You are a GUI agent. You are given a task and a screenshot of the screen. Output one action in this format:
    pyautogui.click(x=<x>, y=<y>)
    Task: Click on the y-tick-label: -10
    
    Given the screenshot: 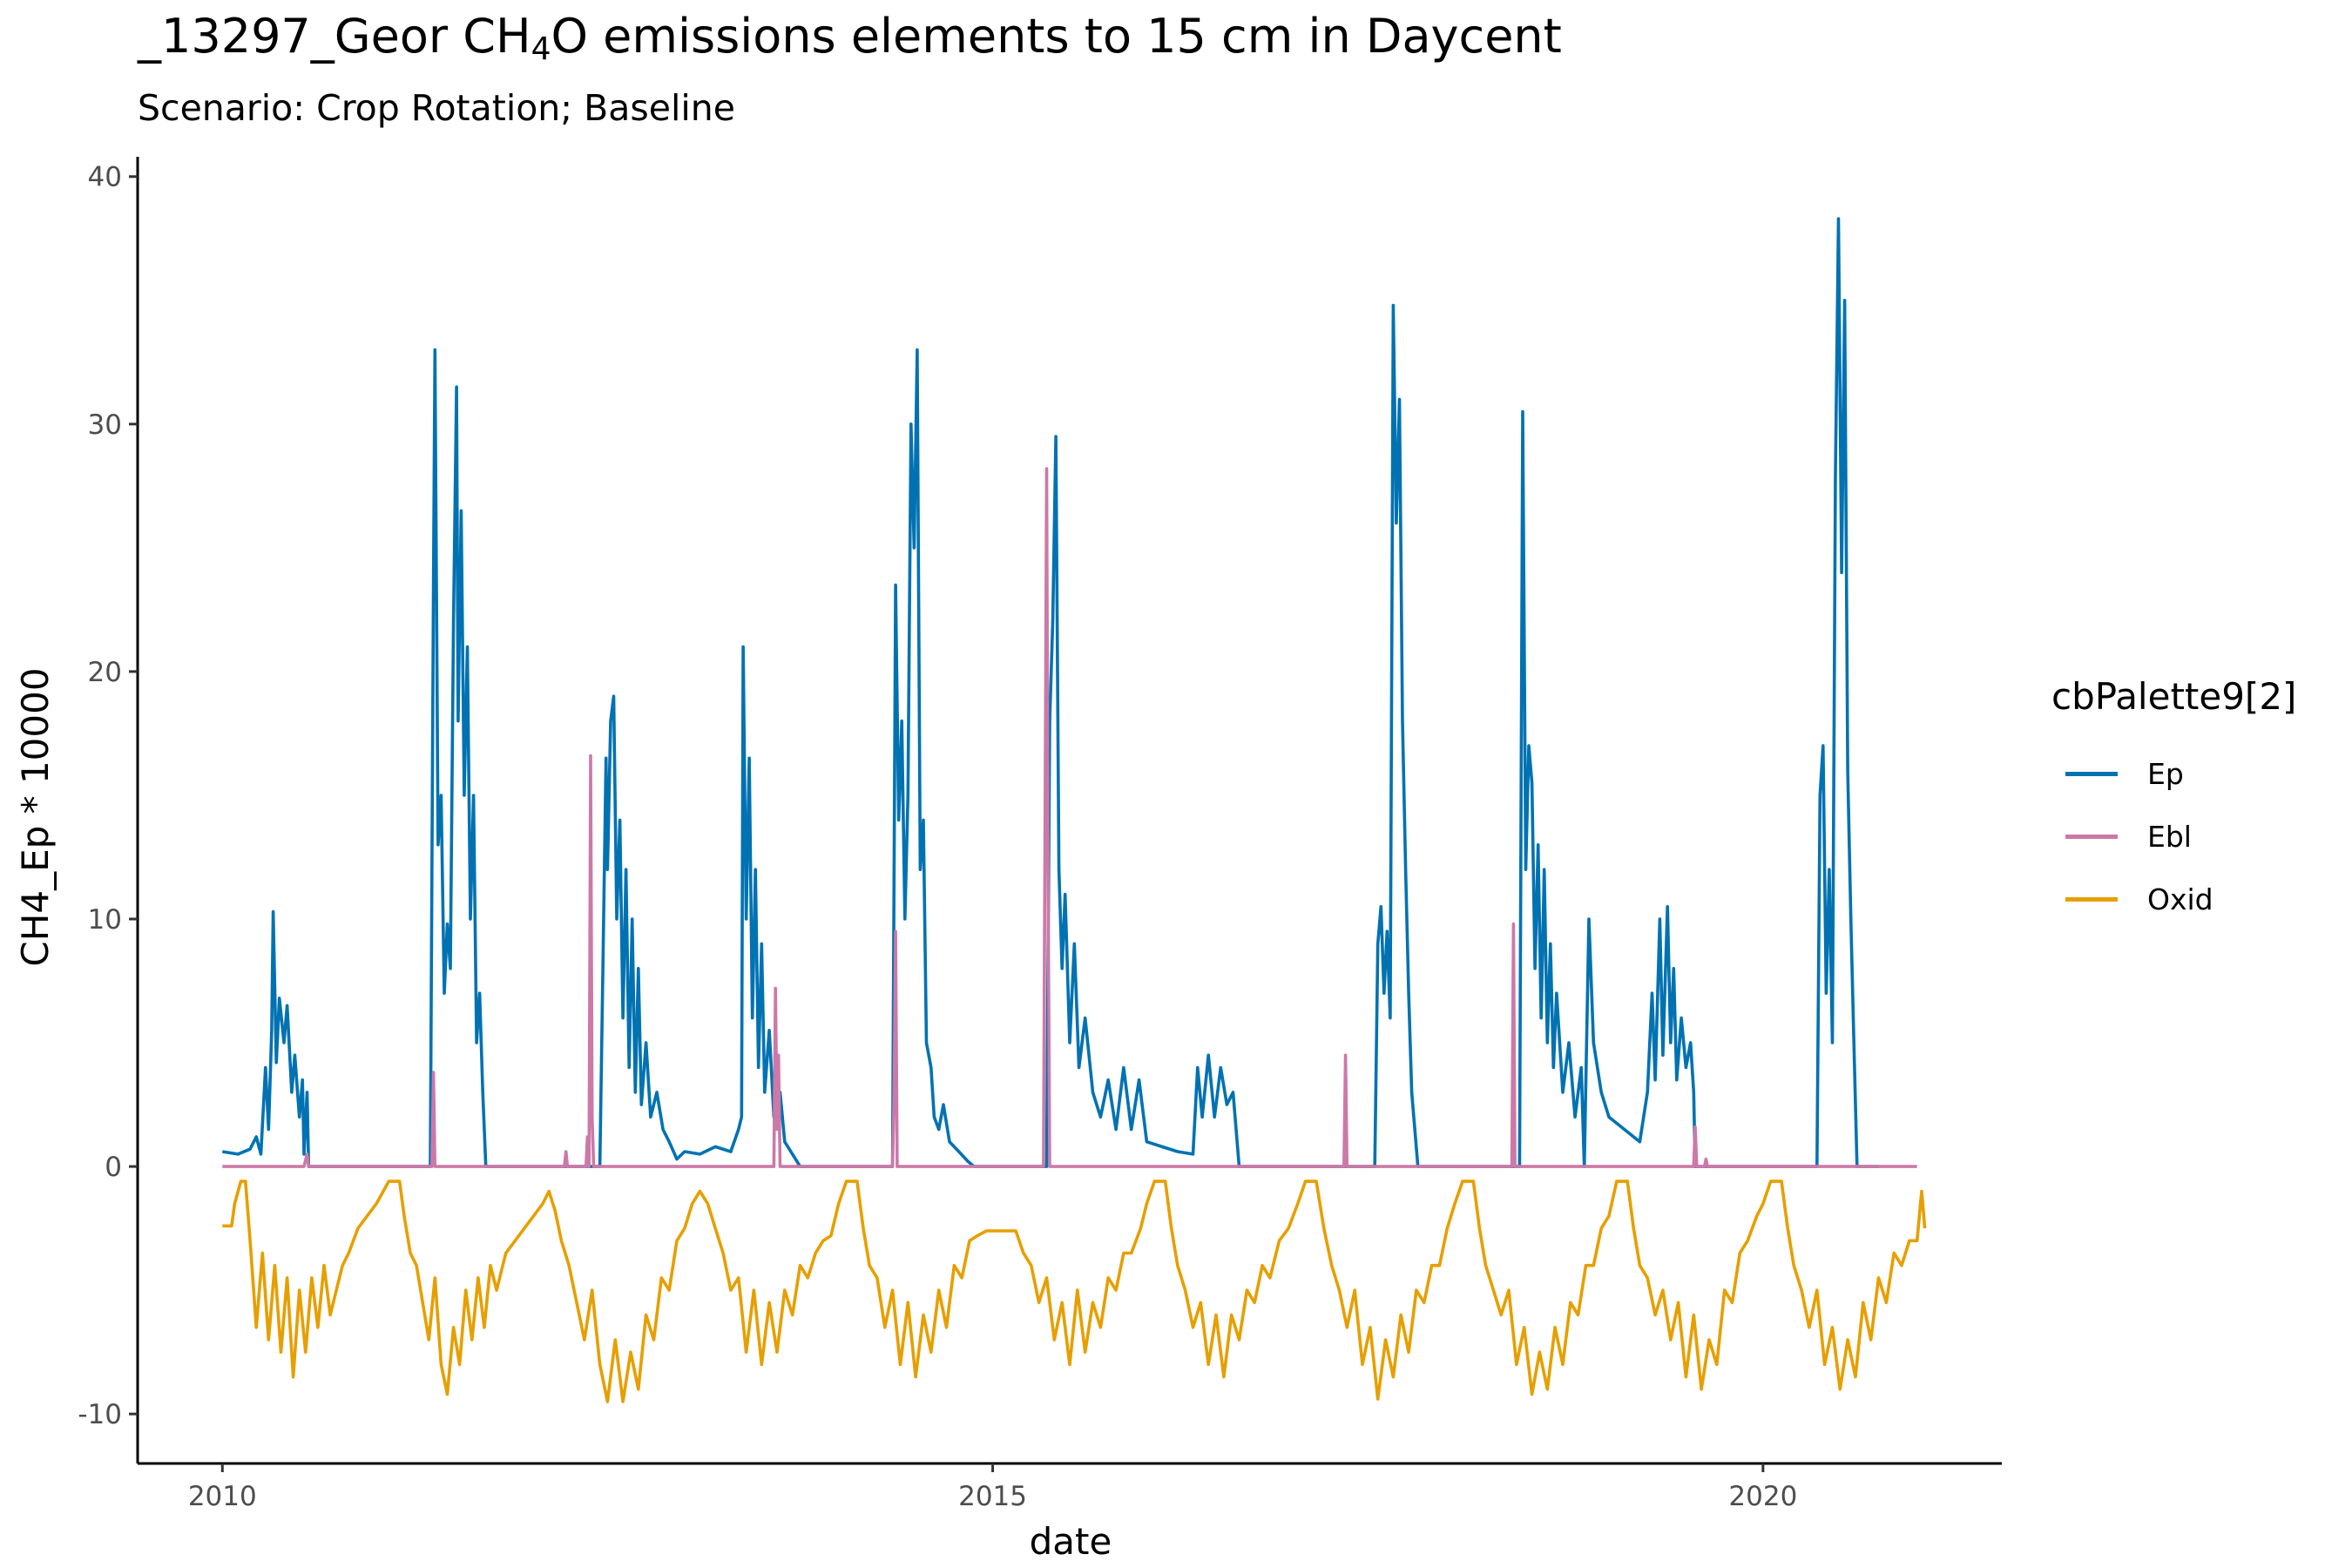 What is the action you would take?
    pyautogui.click(x=100, y=1414)
    